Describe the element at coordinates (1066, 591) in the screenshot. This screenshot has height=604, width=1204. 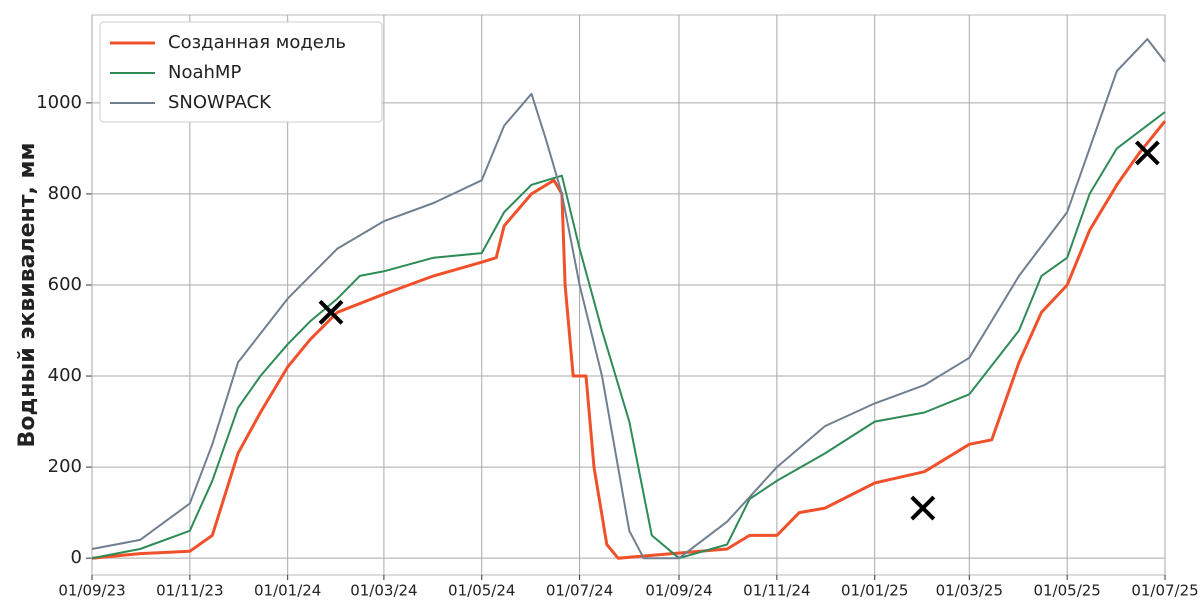
I see `x-tick-label: 01/05/25` at that location.